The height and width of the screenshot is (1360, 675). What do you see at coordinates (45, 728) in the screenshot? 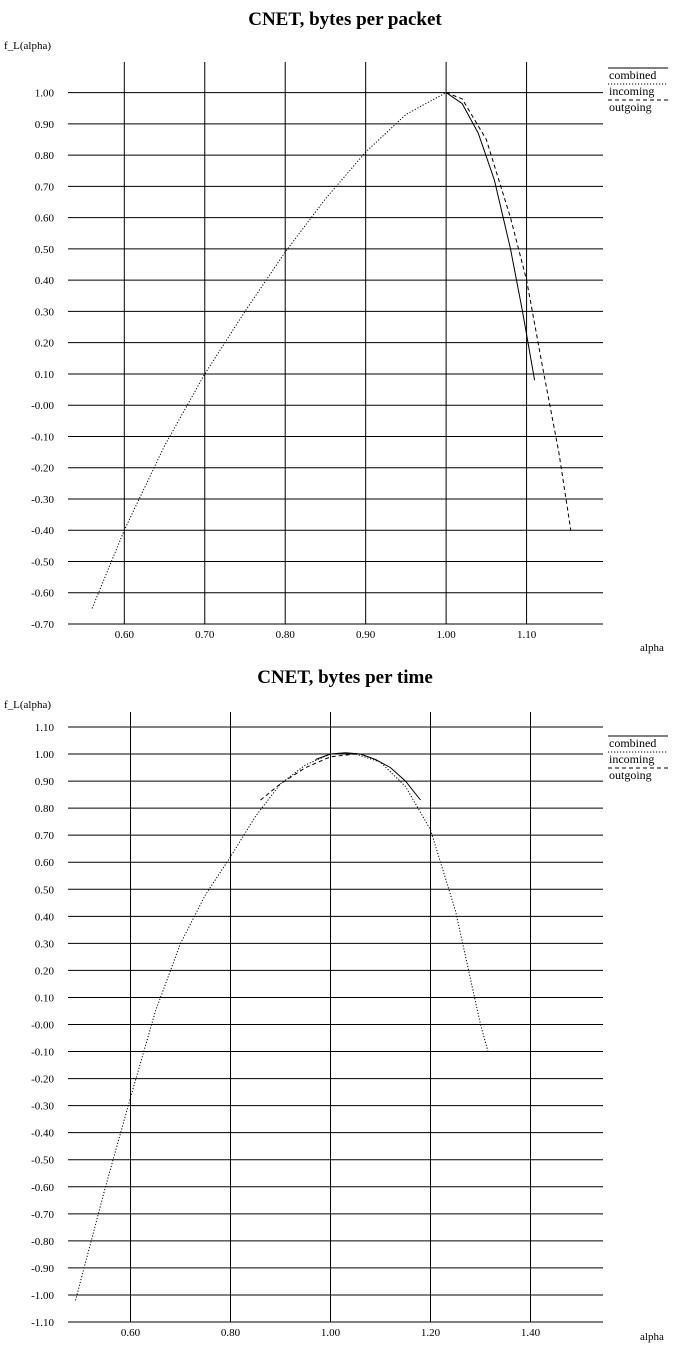
I see `y-tick-label: 1.10` at bounding box center [45, 728].